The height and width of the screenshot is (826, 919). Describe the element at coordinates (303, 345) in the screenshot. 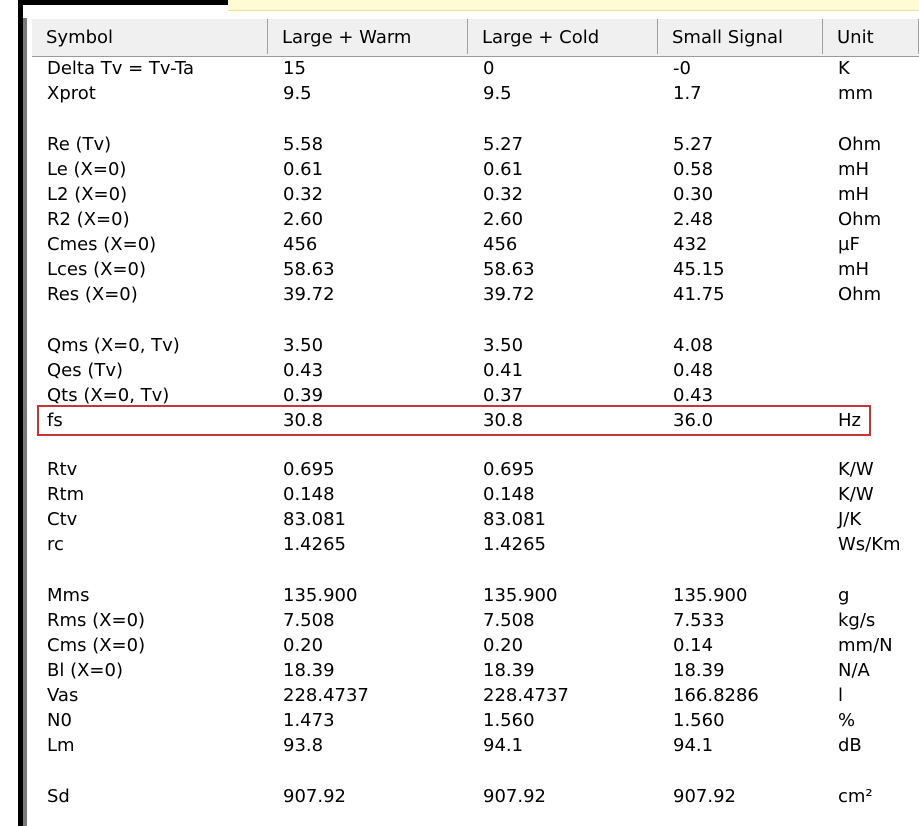

I see `cell-large-warm: 3.50` at that location.